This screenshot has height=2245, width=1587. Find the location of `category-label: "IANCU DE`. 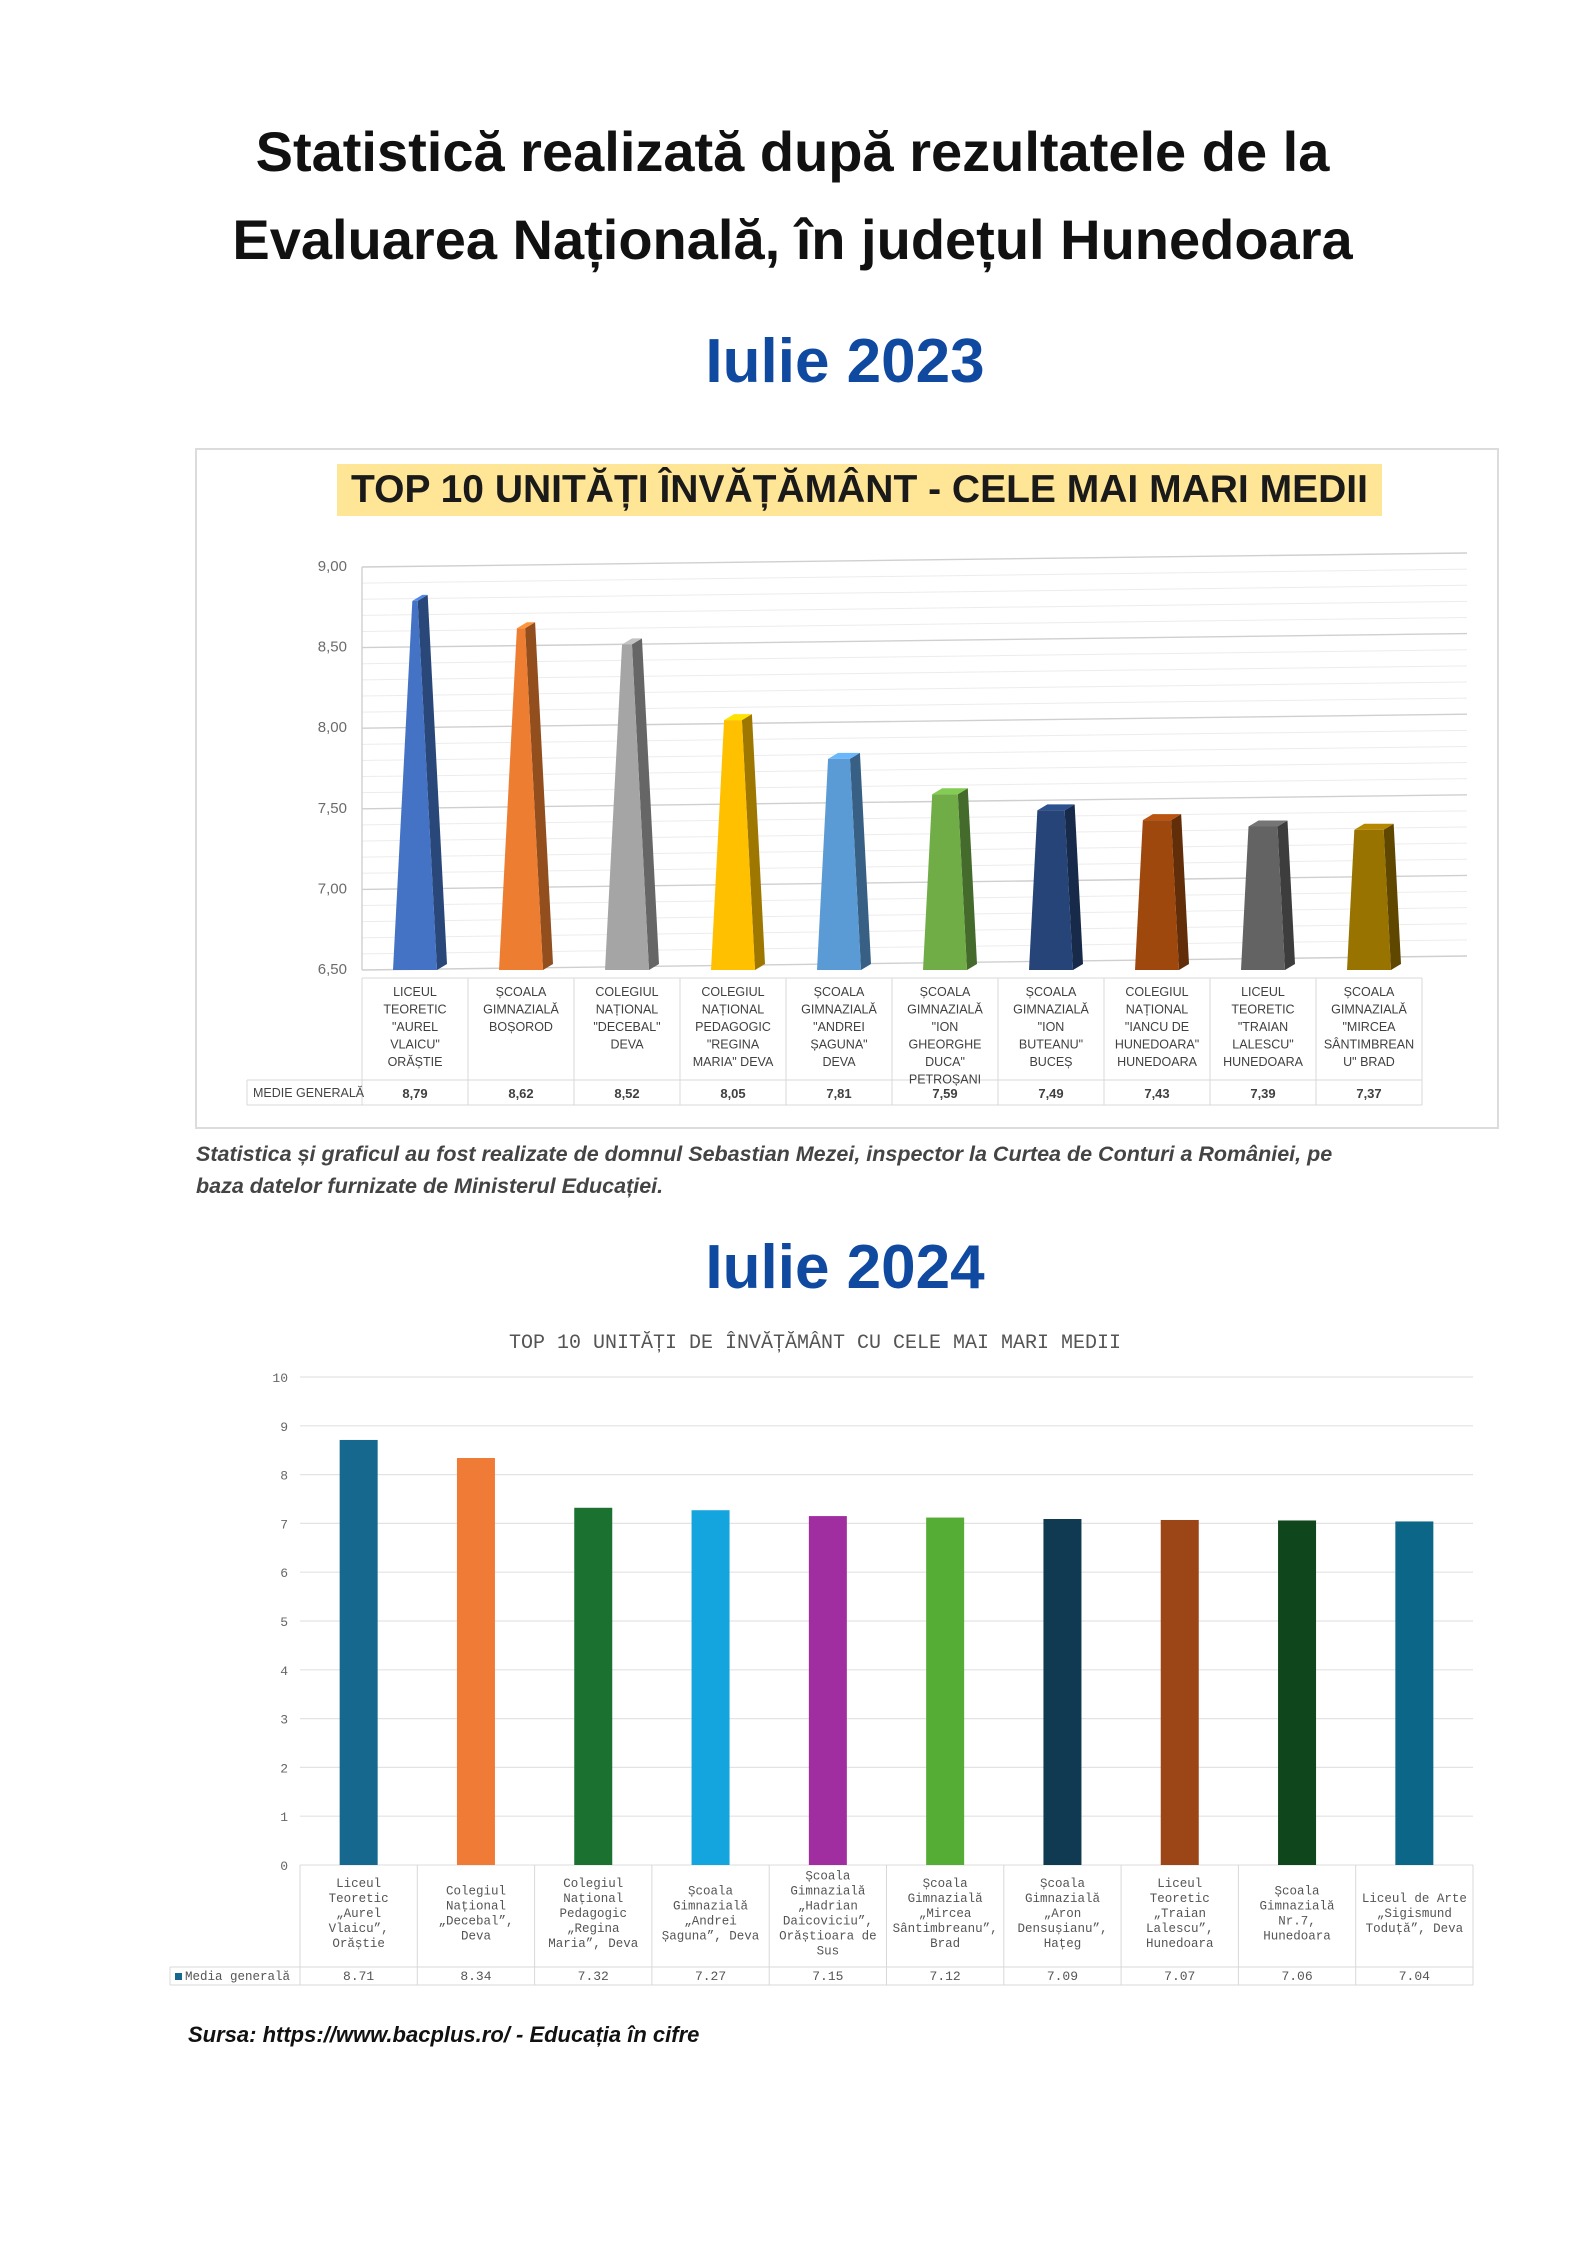

category-label: "IANCU DE is located at coordinates (1157, 1027).